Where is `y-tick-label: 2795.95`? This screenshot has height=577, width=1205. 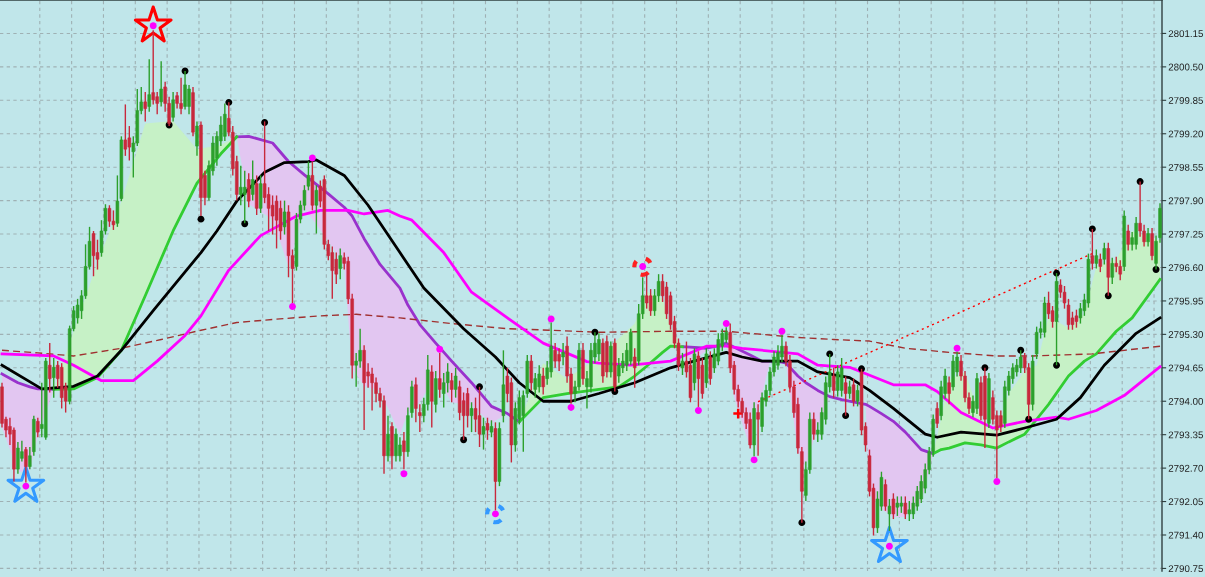 y-tick-label: 2795.95 is located at coordinates (1185, 301).